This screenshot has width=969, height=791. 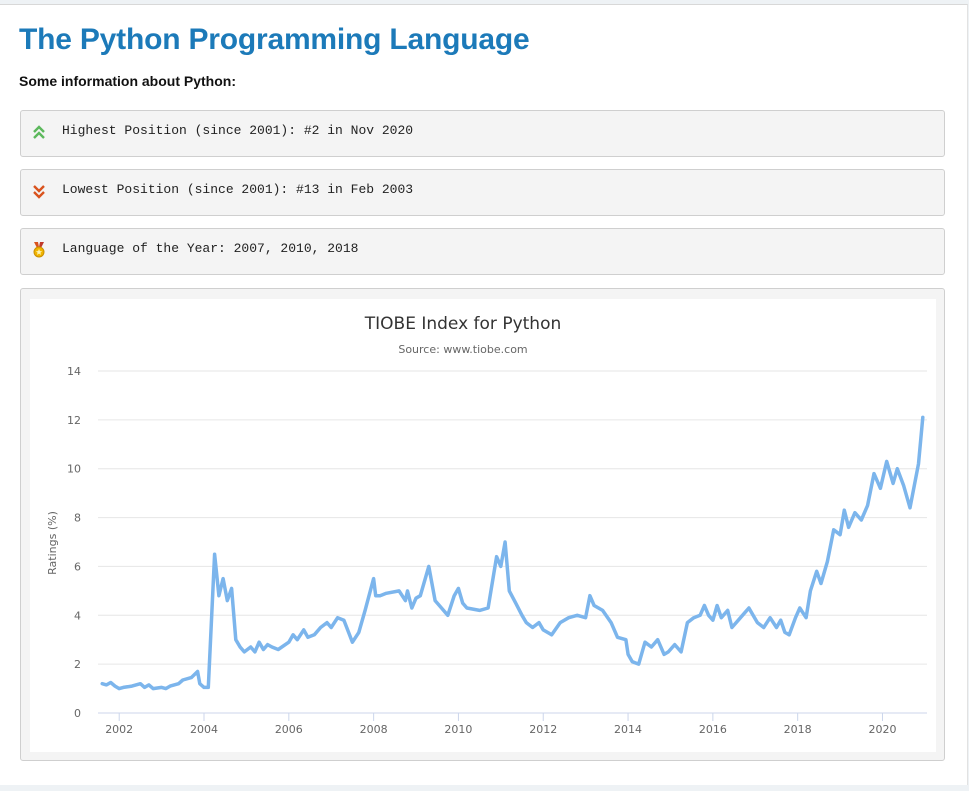 I want to click on y-tick-label: 6, so click(x=77, y=566).